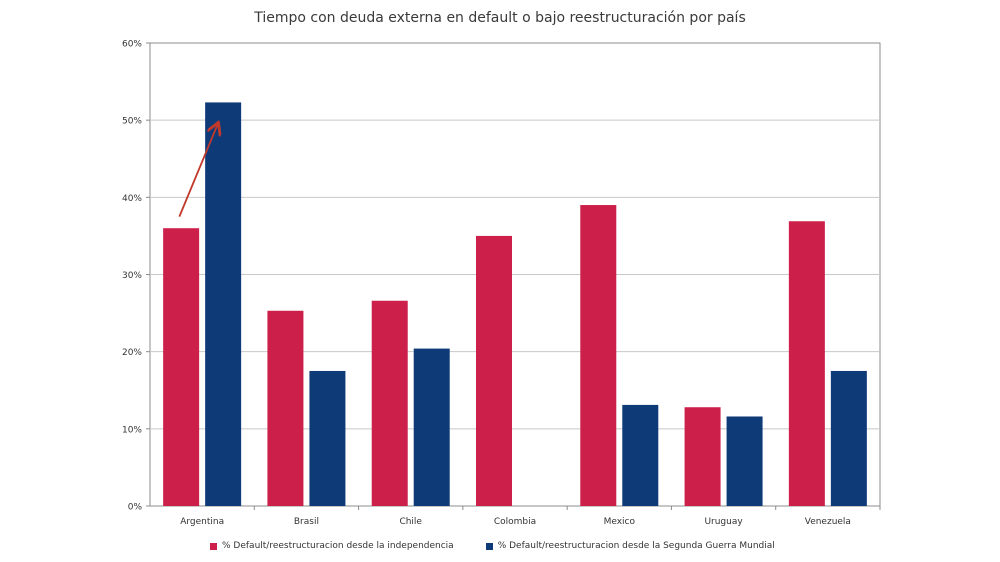 This screenshot has height=562, width=1000. What do you see at coordinates (197, 170) in the screenshot?
I see `annotation-arrow` at bounding box center [197, 170].